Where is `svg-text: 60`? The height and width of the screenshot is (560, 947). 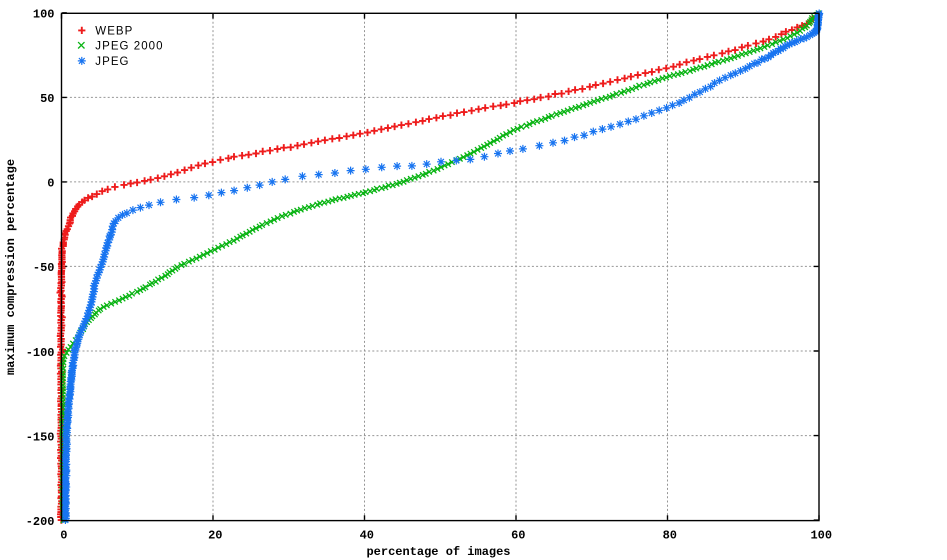
svg-text: 60 is located at coordinates (518, 535).